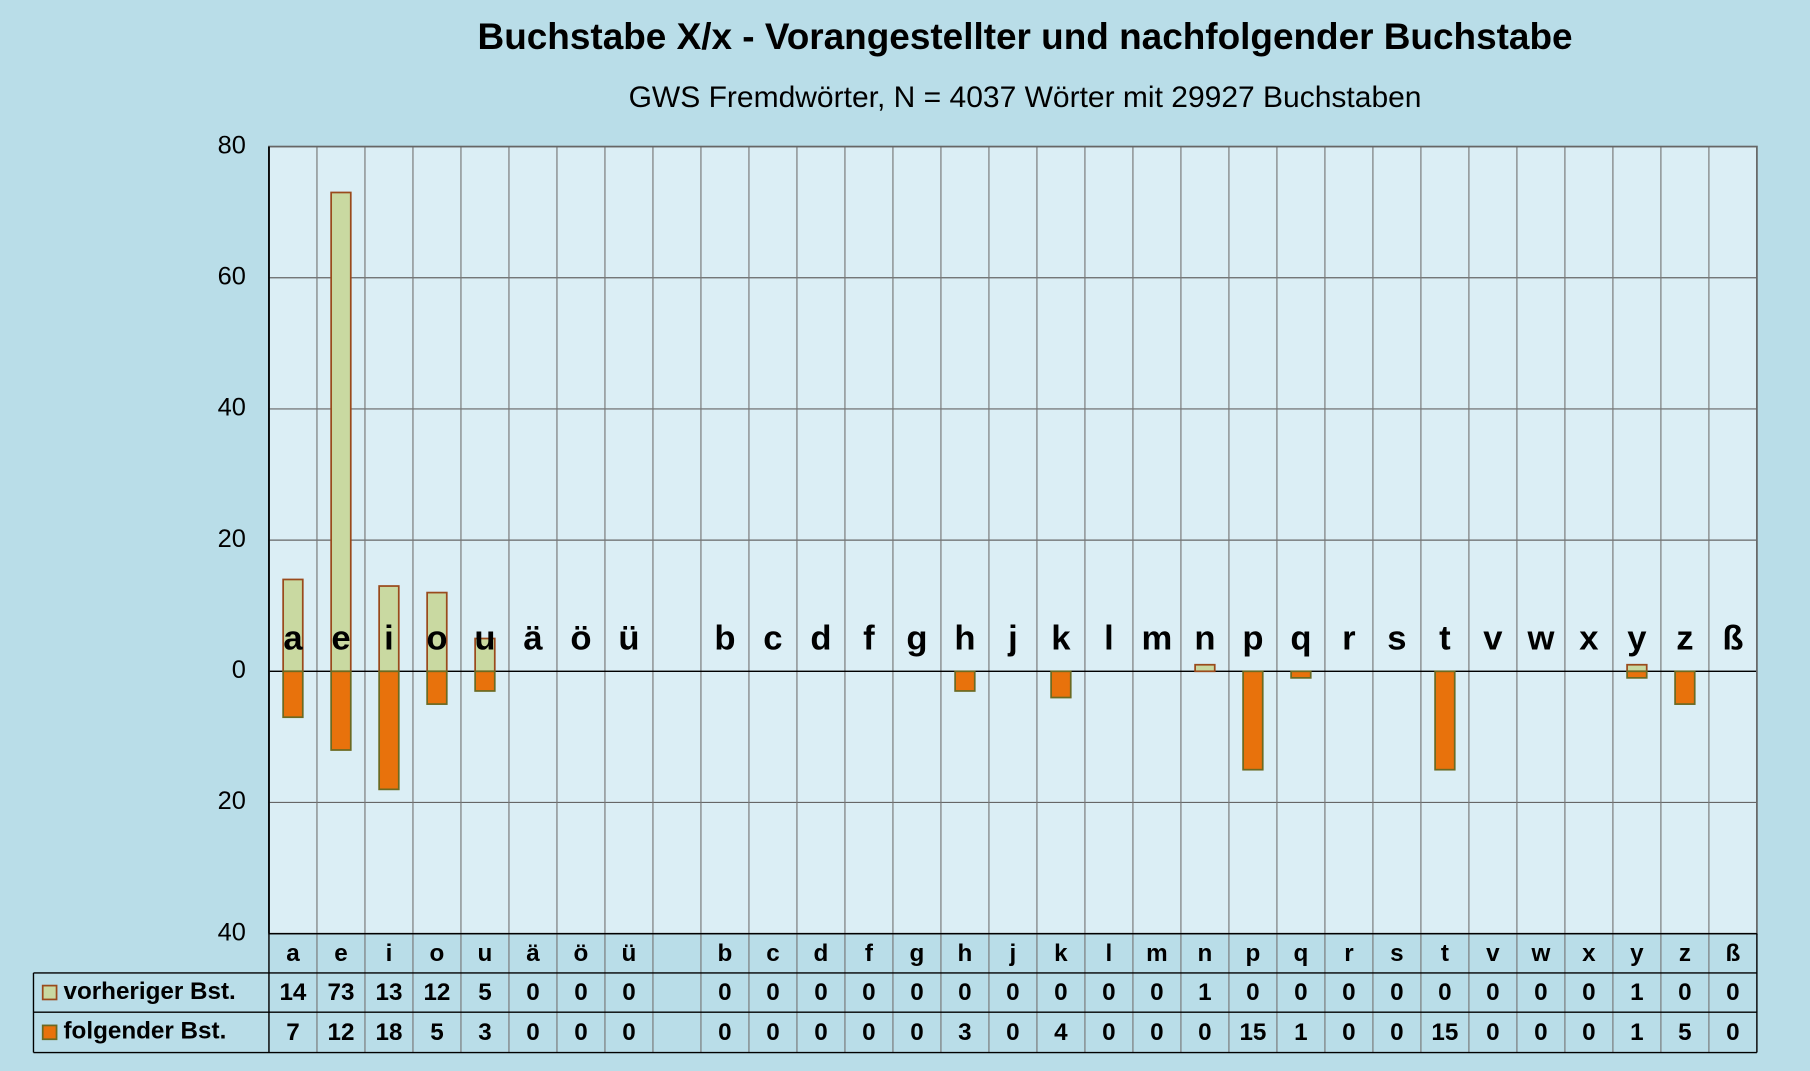 This screenshot has height=1071, width=1810. I want to click on y-tick-label: 40, so click(232, 408).